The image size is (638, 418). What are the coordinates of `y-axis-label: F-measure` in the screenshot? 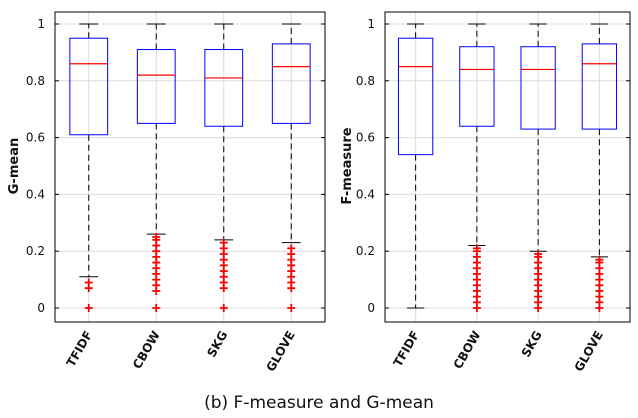 It's located at (347, 165).